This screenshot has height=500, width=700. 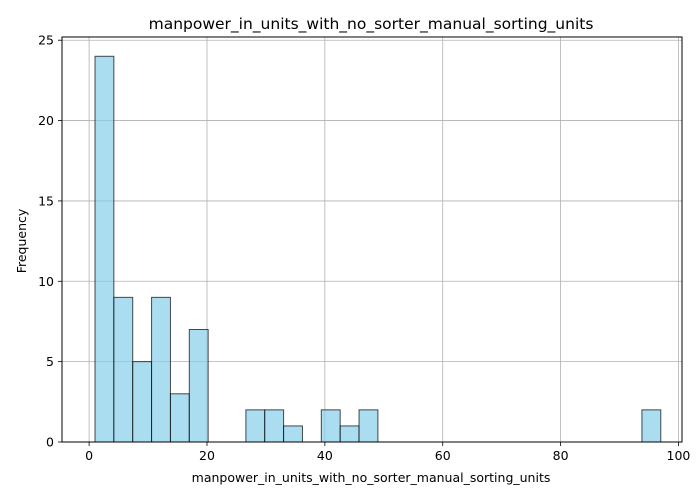 What do you see at coordinates (325, 455) in the screenshot?
I see `x-tick-label: 40` at bounding box center [325, 455].